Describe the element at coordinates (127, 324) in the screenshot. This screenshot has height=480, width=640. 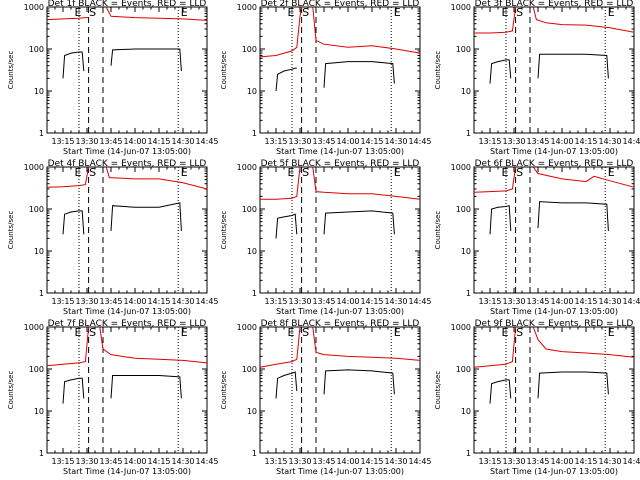
I see `chart-title: Det 7f BLACK = Events, RED = LLD` at that location.